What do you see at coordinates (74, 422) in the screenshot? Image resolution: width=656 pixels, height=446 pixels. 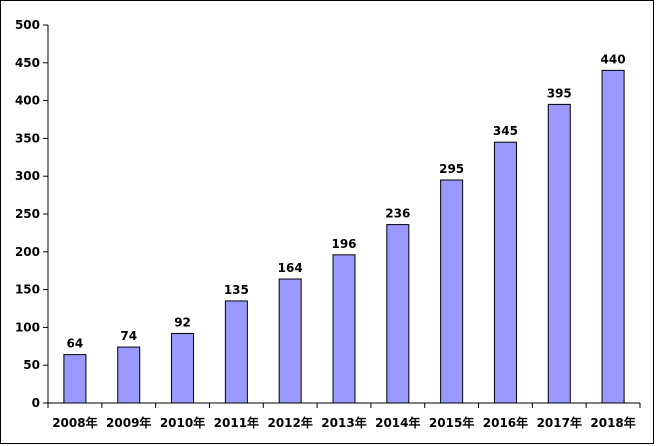 I see `x-tick-label: 2008年` at bounding box center [74, 422].